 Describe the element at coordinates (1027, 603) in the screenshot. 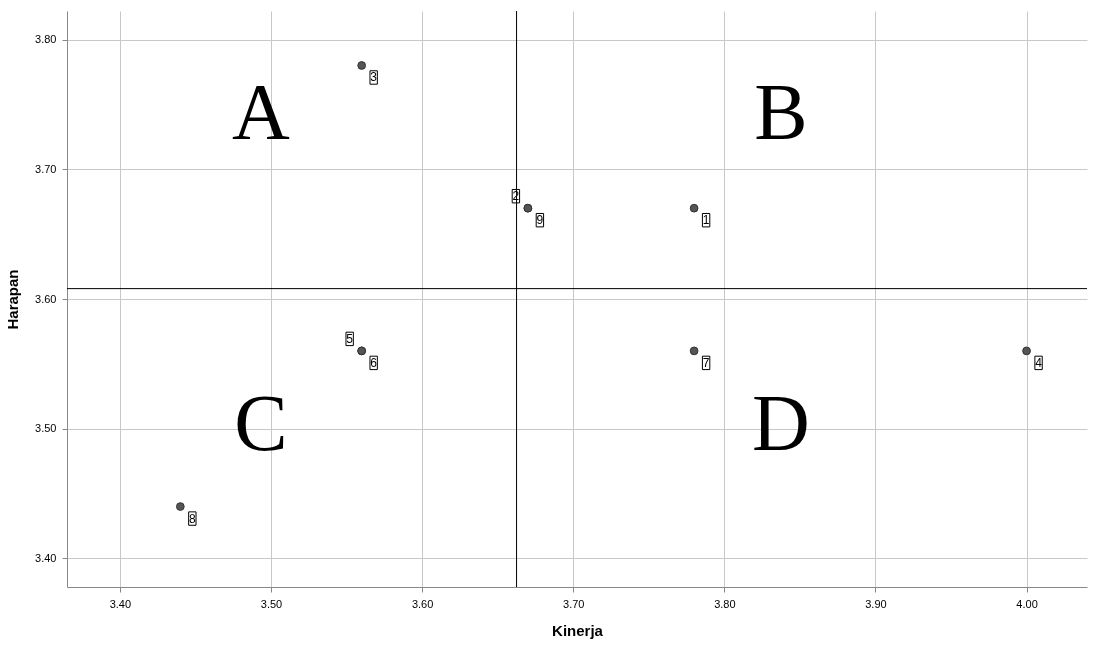

I see `x-tick-label: 4.00` at that location.